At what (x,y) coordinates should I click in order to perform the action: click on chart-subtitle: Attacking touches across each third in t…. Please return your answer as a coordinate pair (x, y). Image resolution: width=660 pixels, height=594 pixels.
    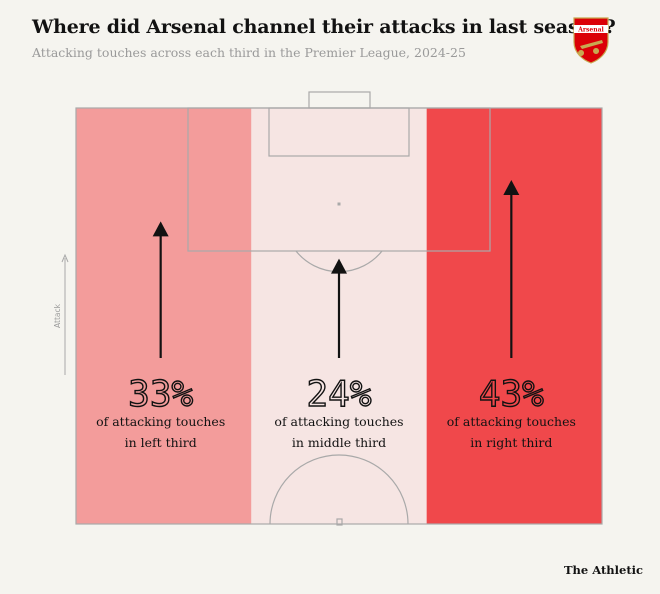
    Looking at the image, I should click on (249, 52).